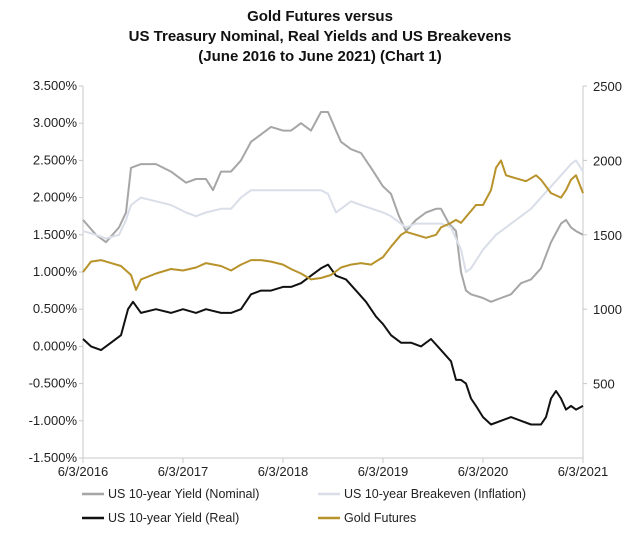  Describe the element at coordinates (283, 471) in the screenshot. I see `x-tick-label: 6/3/2018` at that location.